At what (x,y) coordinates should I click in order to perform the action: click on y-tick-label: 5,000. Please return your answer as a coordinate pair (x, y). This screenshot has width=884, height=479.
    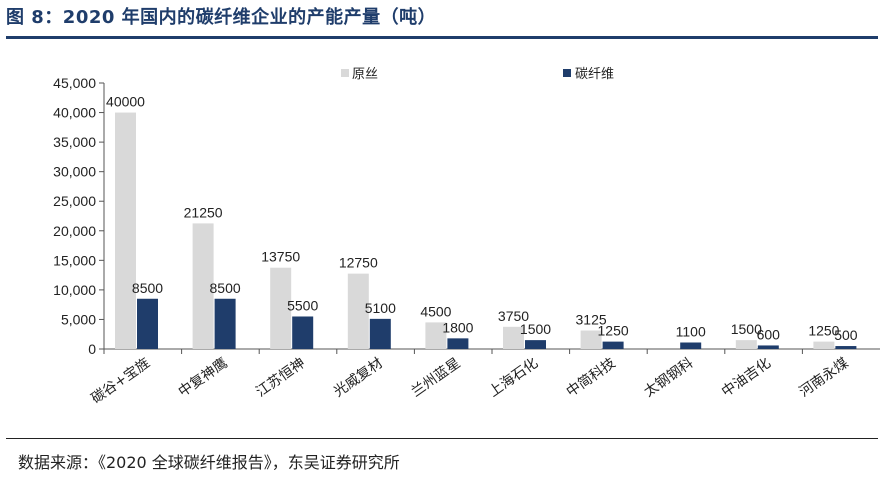
    Looking at the image, I should click on (78, 319).